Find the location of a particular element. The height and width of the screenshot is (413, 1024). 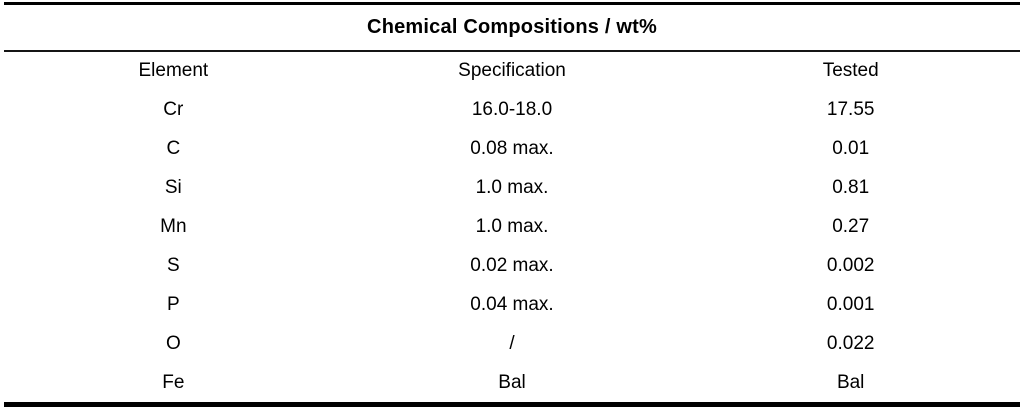

table-row: Fe Bal Bal is located at coordinates (512, 382).